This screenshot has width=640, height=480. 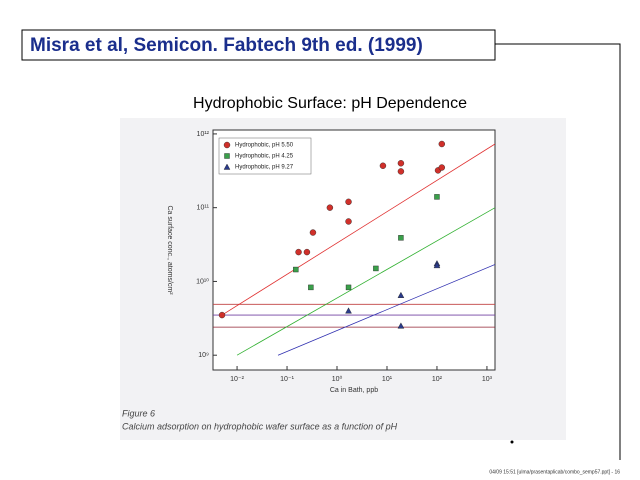 I want to click on x-tick-label: 10⁻¹, so click(x=287, y=379).